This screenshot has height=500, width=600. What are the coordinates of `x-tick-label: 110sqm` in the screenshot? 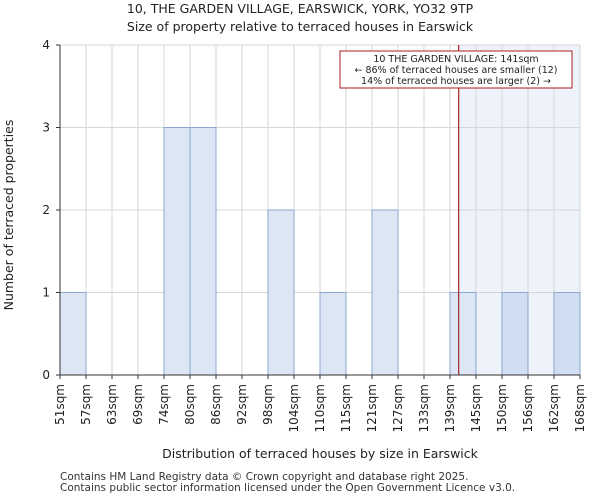 It's located at (320, 408).